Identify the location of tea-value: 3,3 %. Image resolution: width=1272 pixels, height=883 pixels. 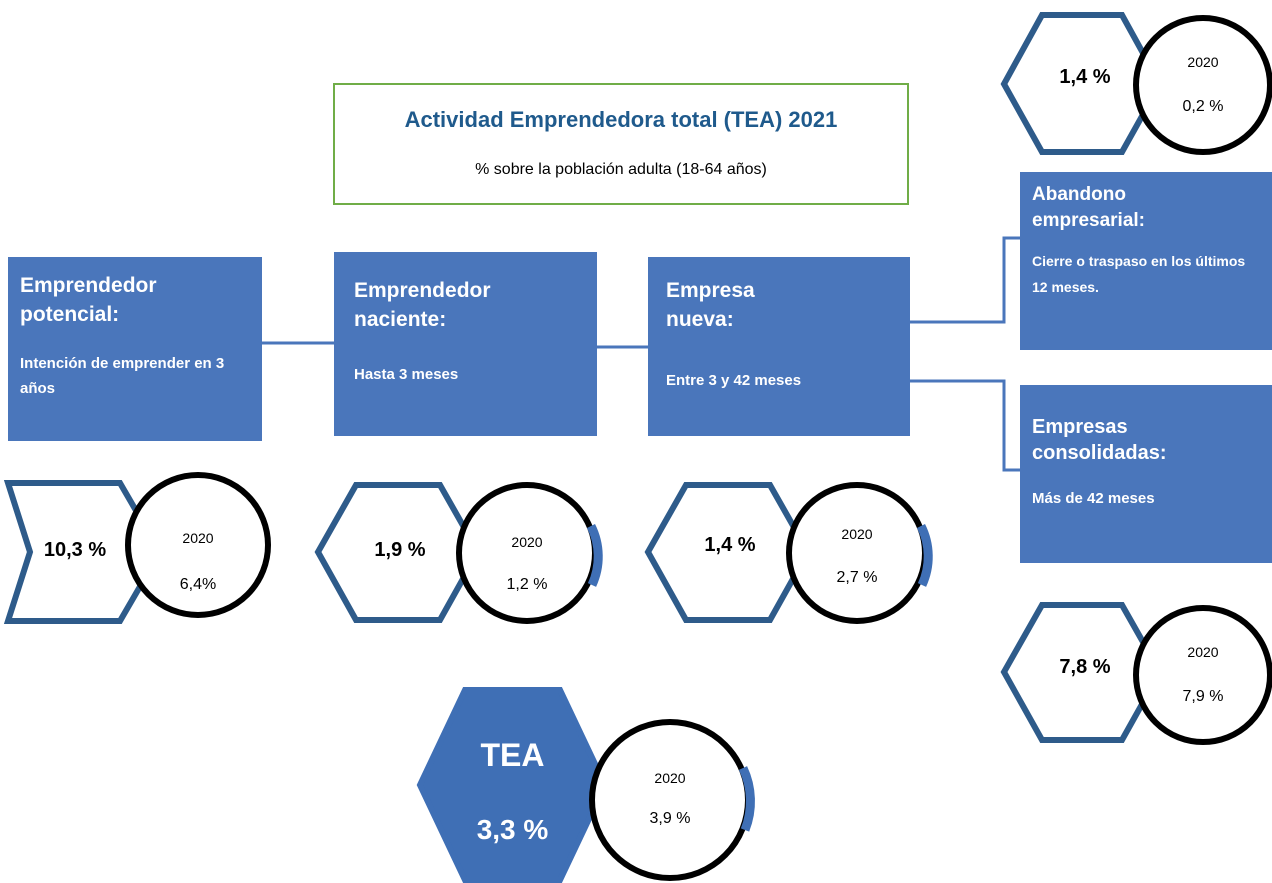
(512, 829).